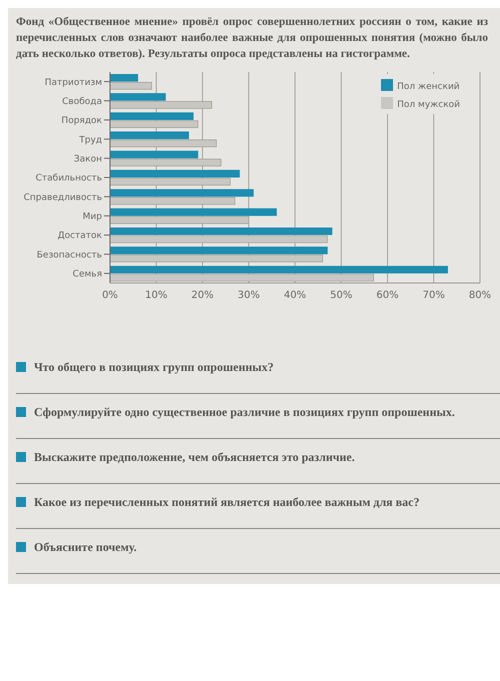 Image resolution: width=500 pixels, height=681 pixels. I want to click on y-tick-label: Справедливость, so click(63, 197).